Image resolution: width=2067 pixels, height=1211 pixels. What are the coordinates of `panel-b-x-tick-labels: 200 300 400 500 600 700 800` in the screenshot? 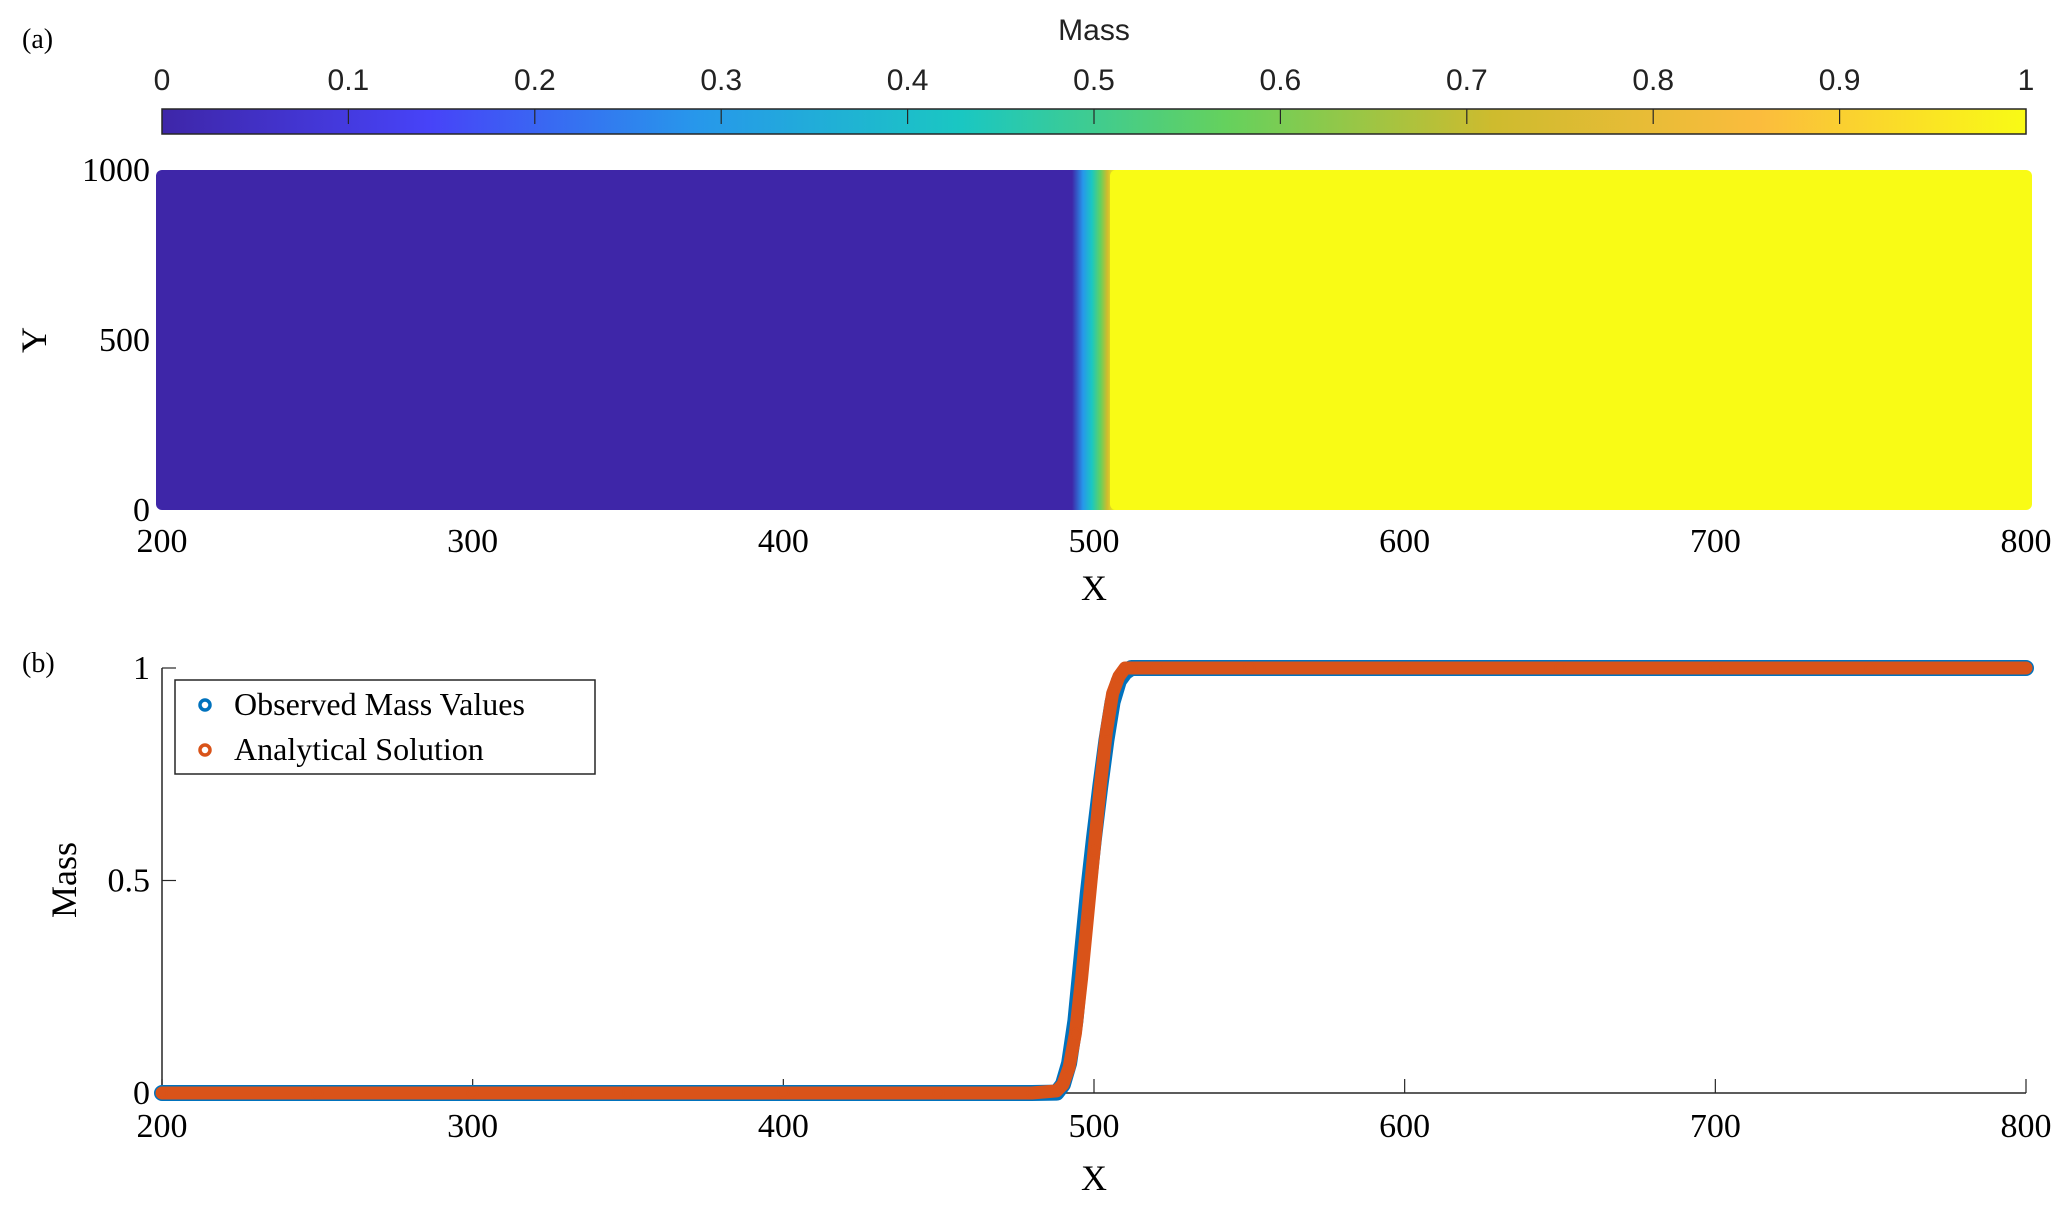 It's located at (1094, 1126).